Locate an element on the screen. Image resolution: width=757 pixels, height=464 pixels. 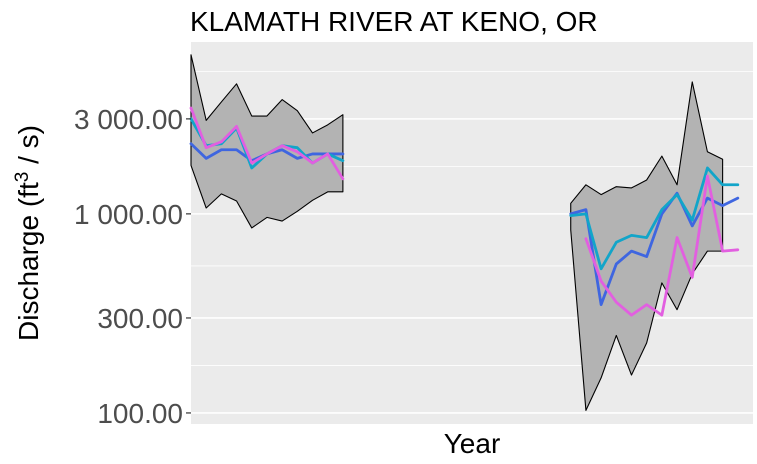
y-axis-label-main: Discharge (ft is located at coordinates (28, 261).